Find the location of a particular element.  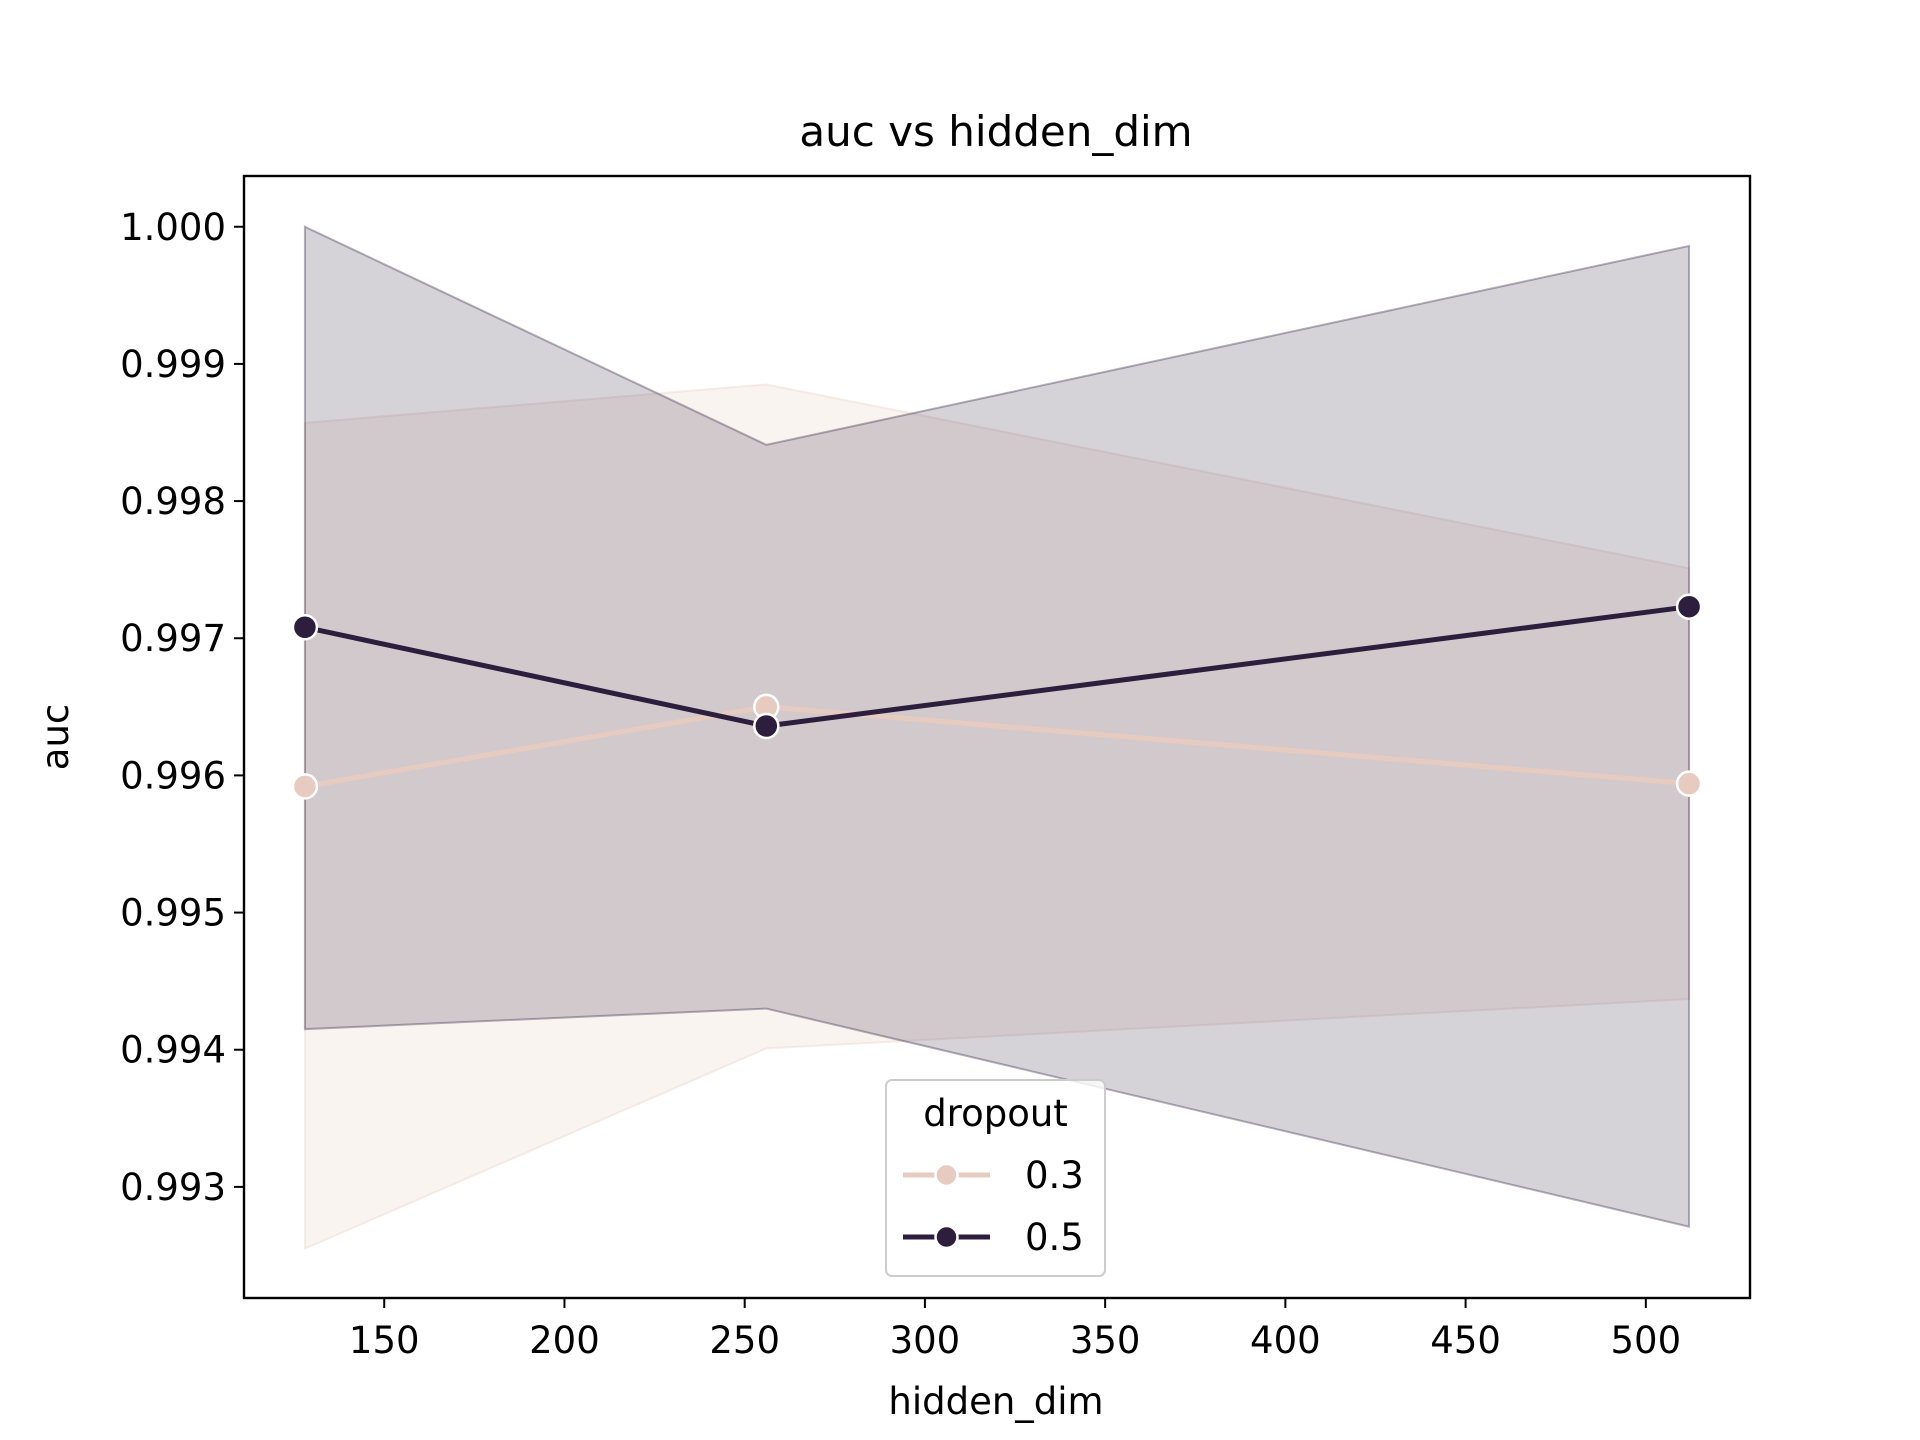

y-tick-label: 0.999 is located at coordinates (173, 364).